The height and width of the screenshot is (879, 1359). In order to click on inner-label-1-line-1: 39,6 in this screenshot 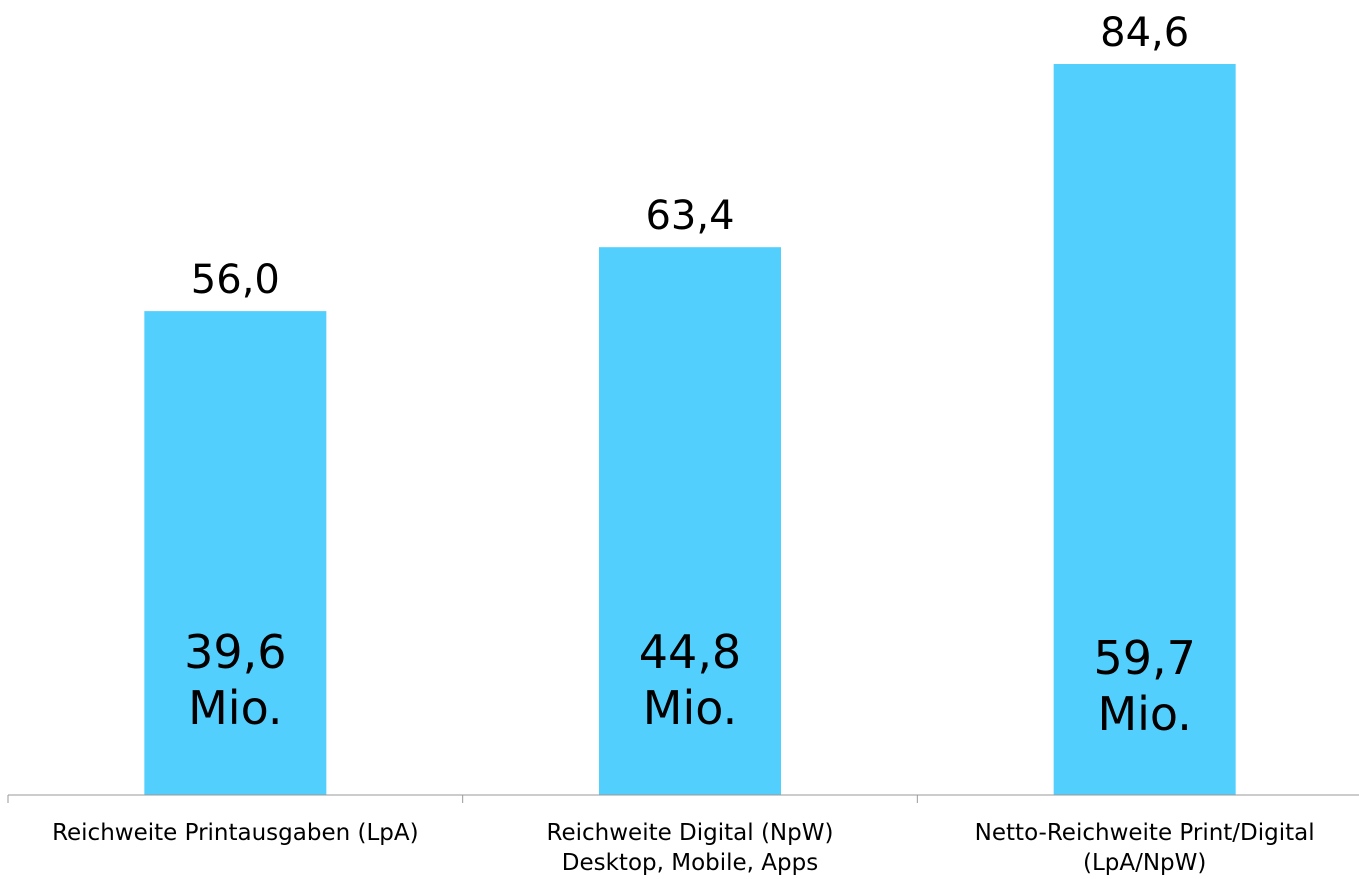, I will do `click(235, 652)`.